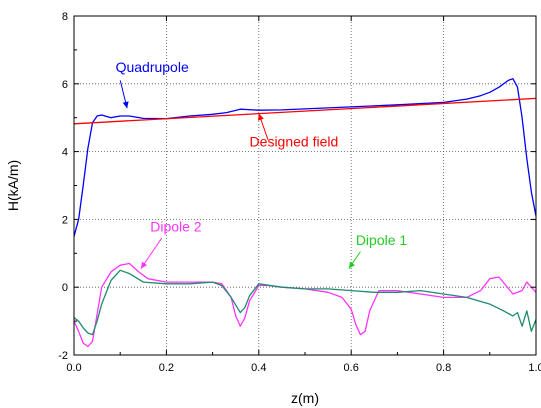  What do you see at coordinates (152, 67) in the screenshot?
I see `annotation-quadrupole: Quadrupole` at bounding box center [152, 67].